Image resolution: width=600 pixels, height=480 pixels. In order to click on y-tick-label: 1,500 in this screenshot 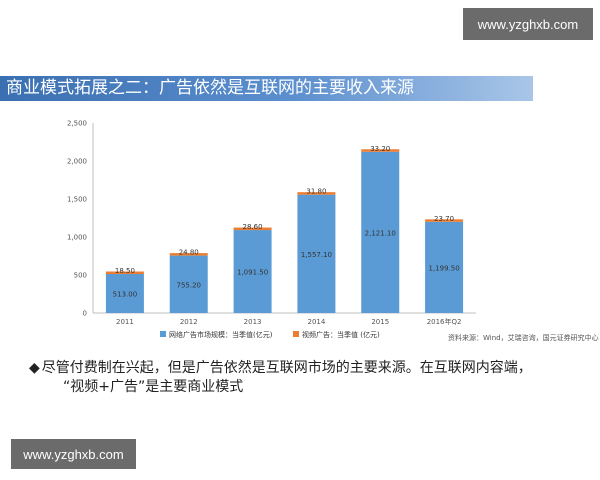, I will do `click(77, 200)`.